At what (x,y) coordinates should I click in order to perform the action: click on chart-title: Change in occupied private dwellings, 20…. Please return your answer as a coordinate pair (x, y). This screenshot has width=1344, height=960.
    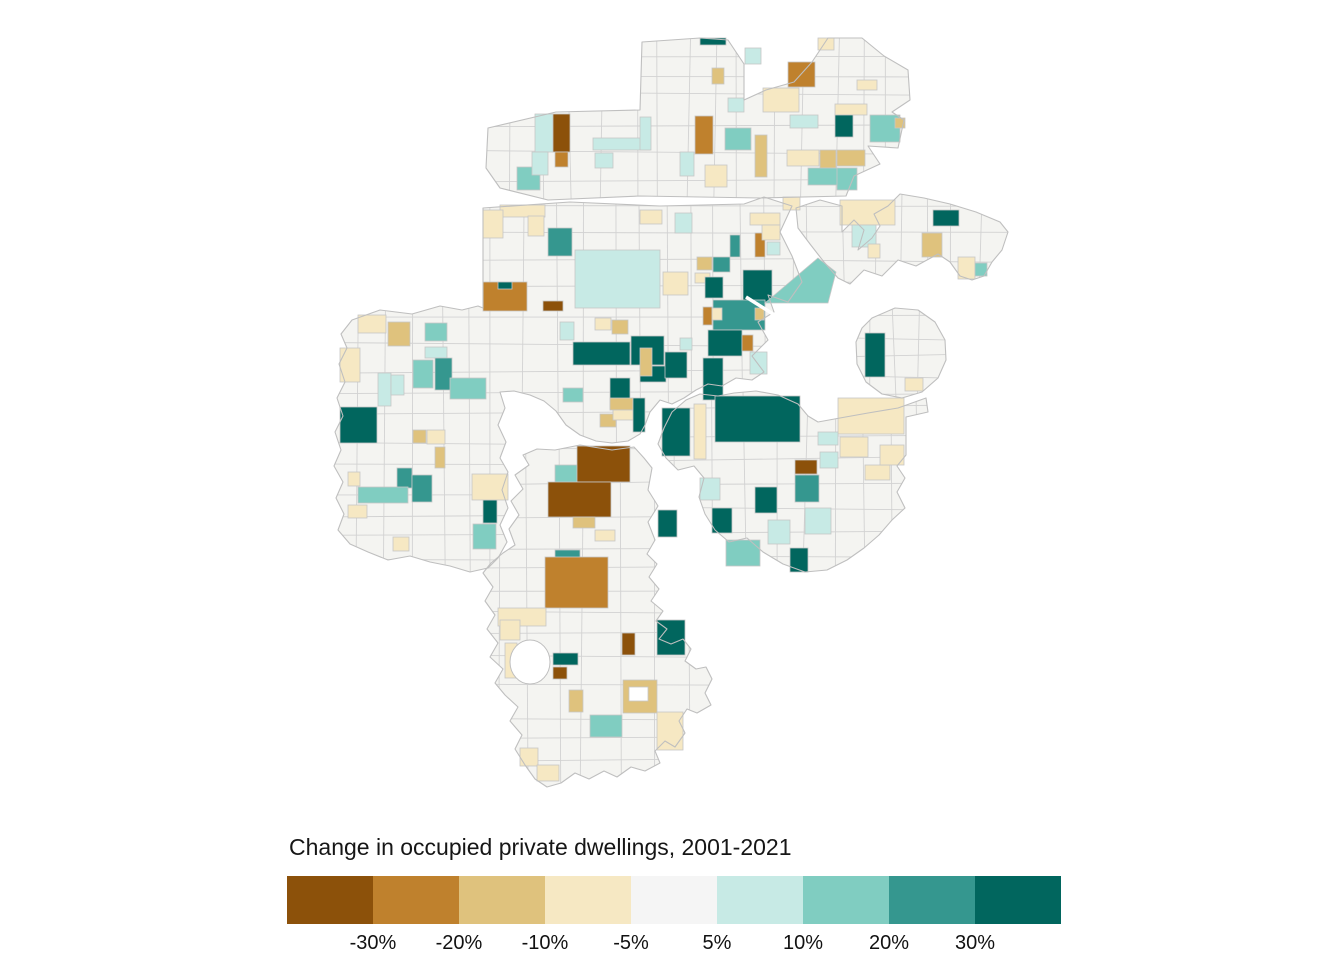
    Looking at the image, I should click on (540, 847).